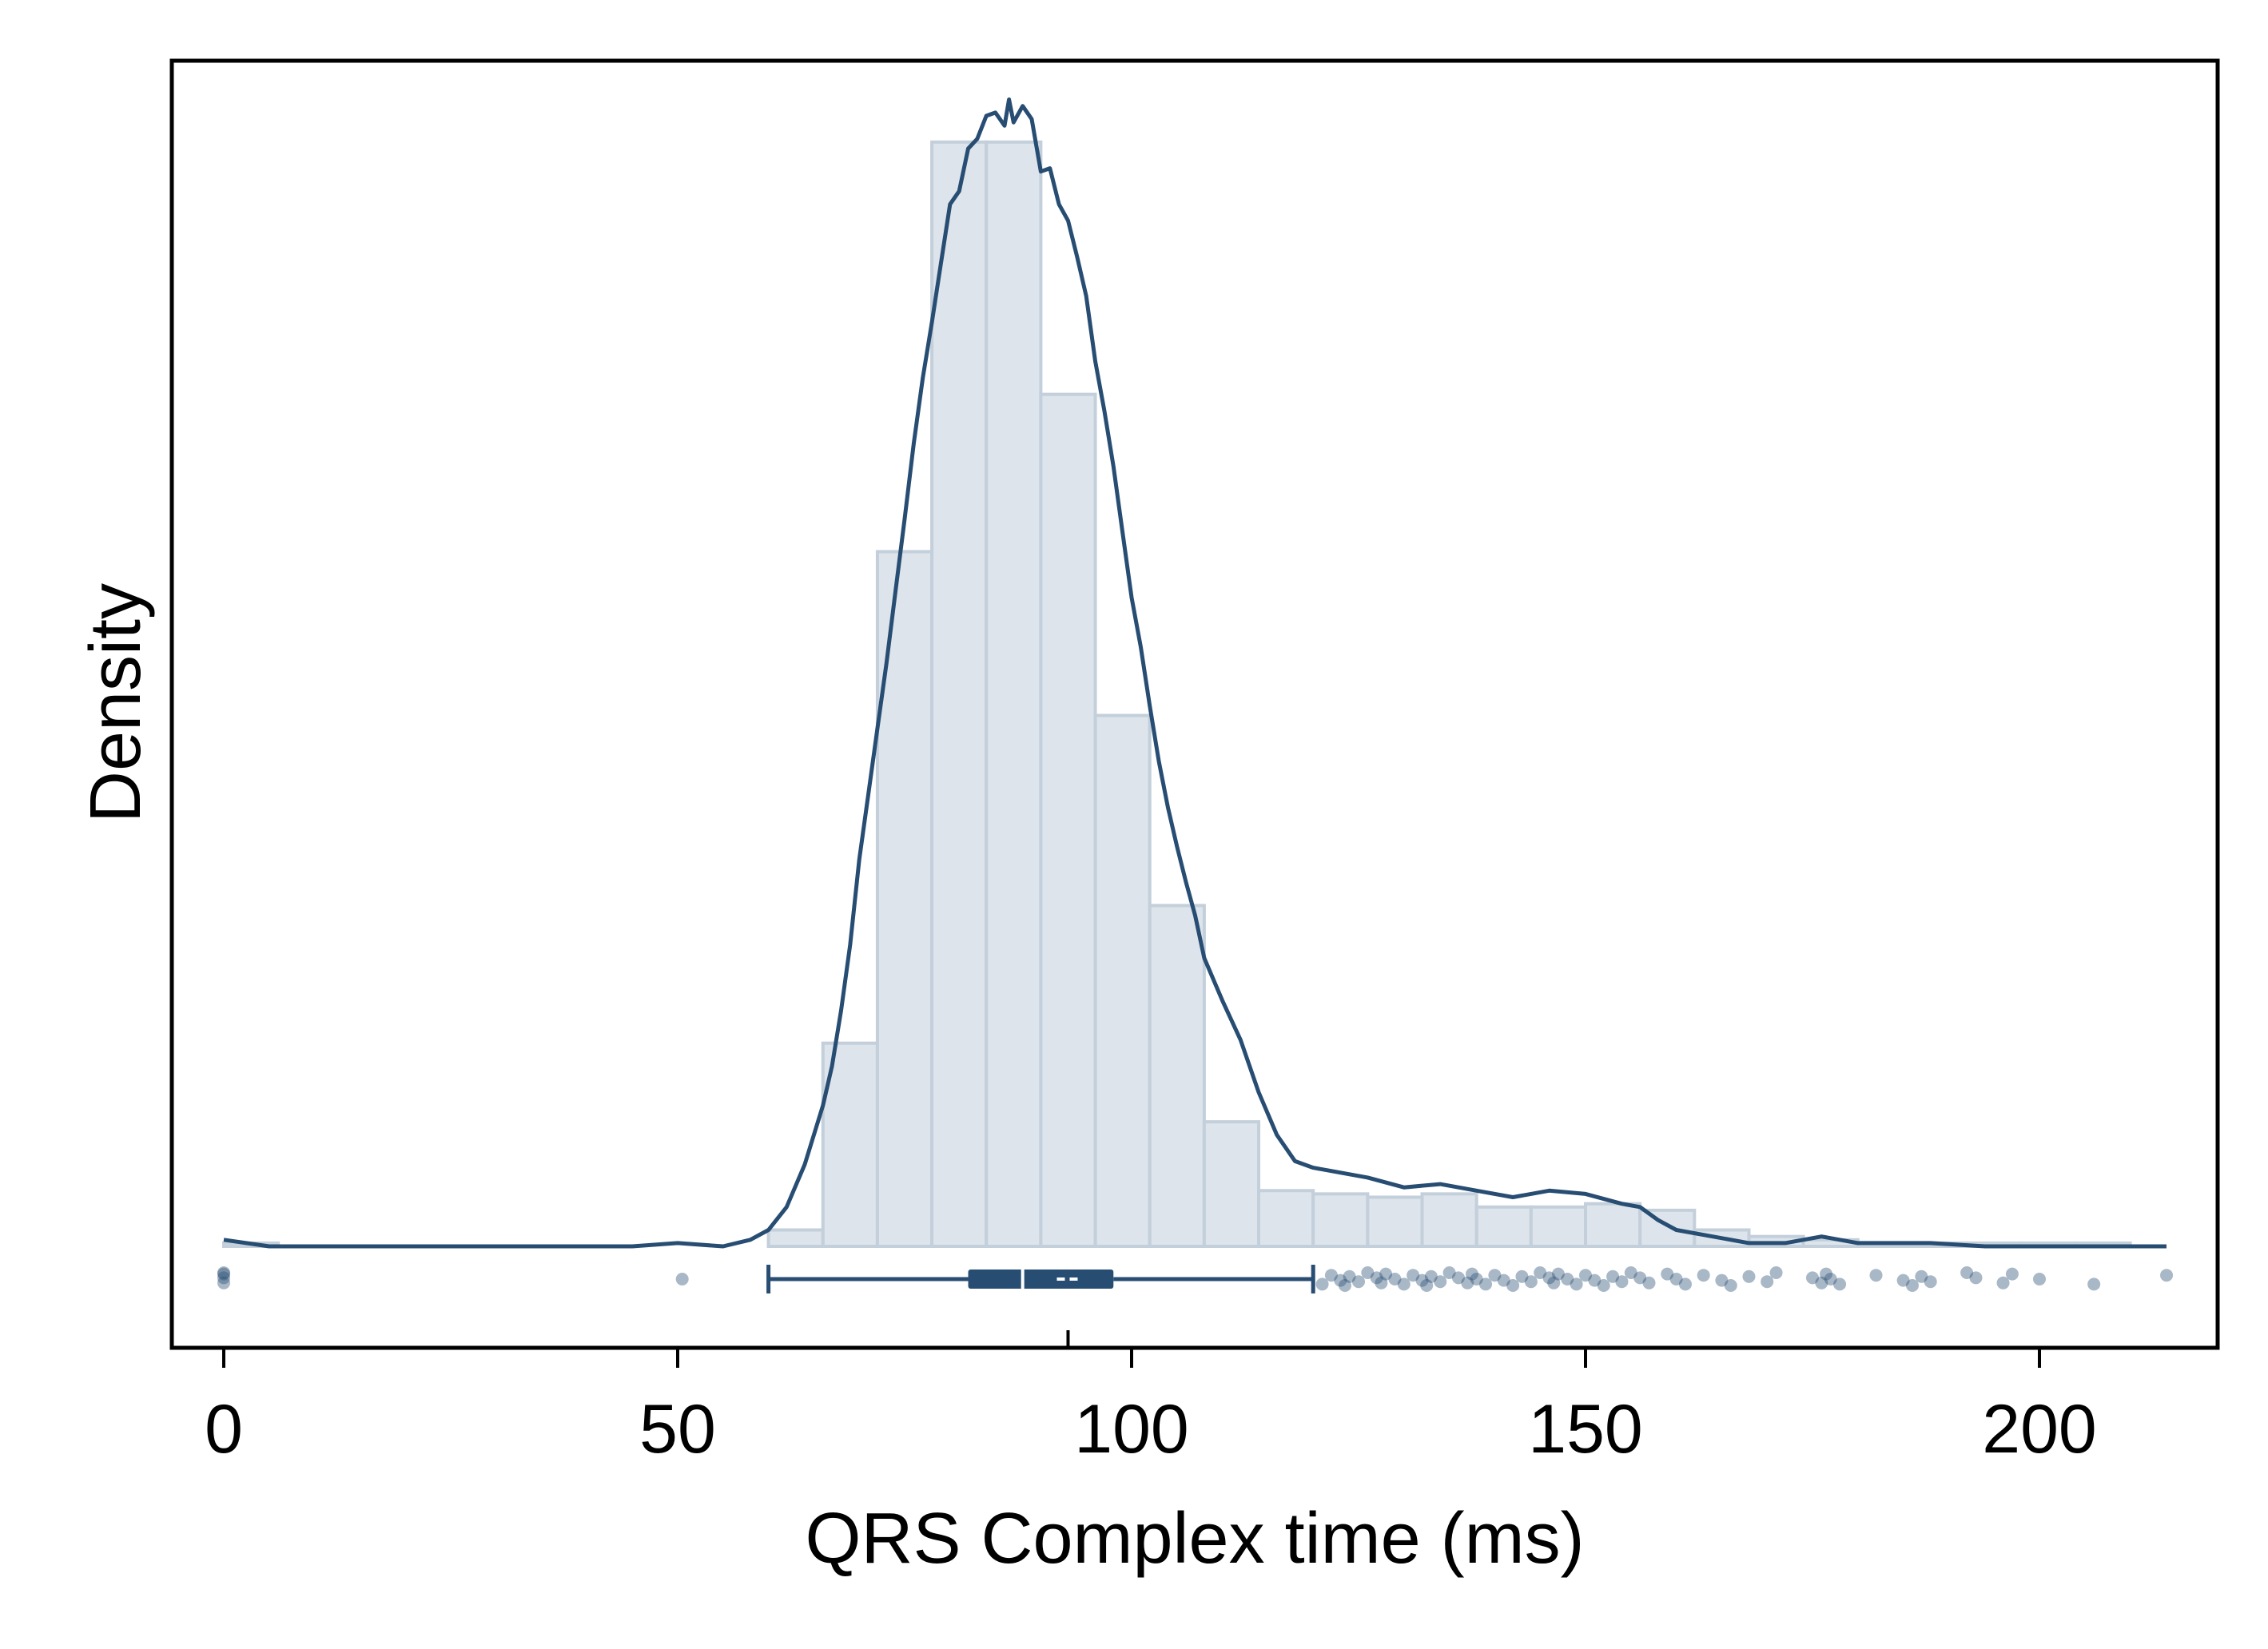 The image size is (2268, 1649). What do you see at coordinates (677, 1429) in the screenshot?
I see `x-tick-label: 50` at bounding box center [677, 1429].